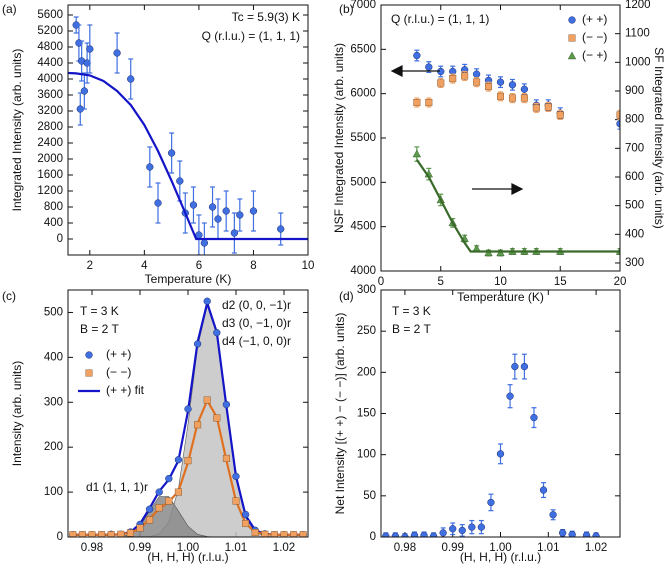  I want to click on y2-tick-label: 900, so click(634, 91).